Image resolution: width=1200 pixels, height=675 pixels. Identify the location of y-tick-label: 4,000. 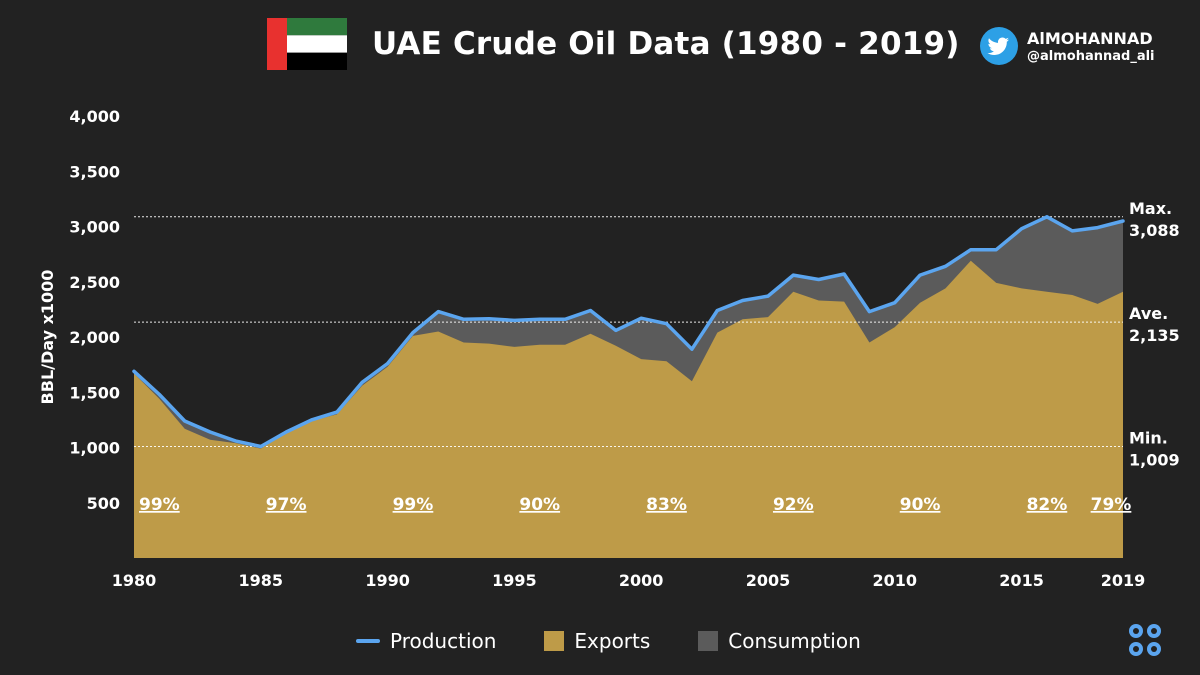
(94, 116).